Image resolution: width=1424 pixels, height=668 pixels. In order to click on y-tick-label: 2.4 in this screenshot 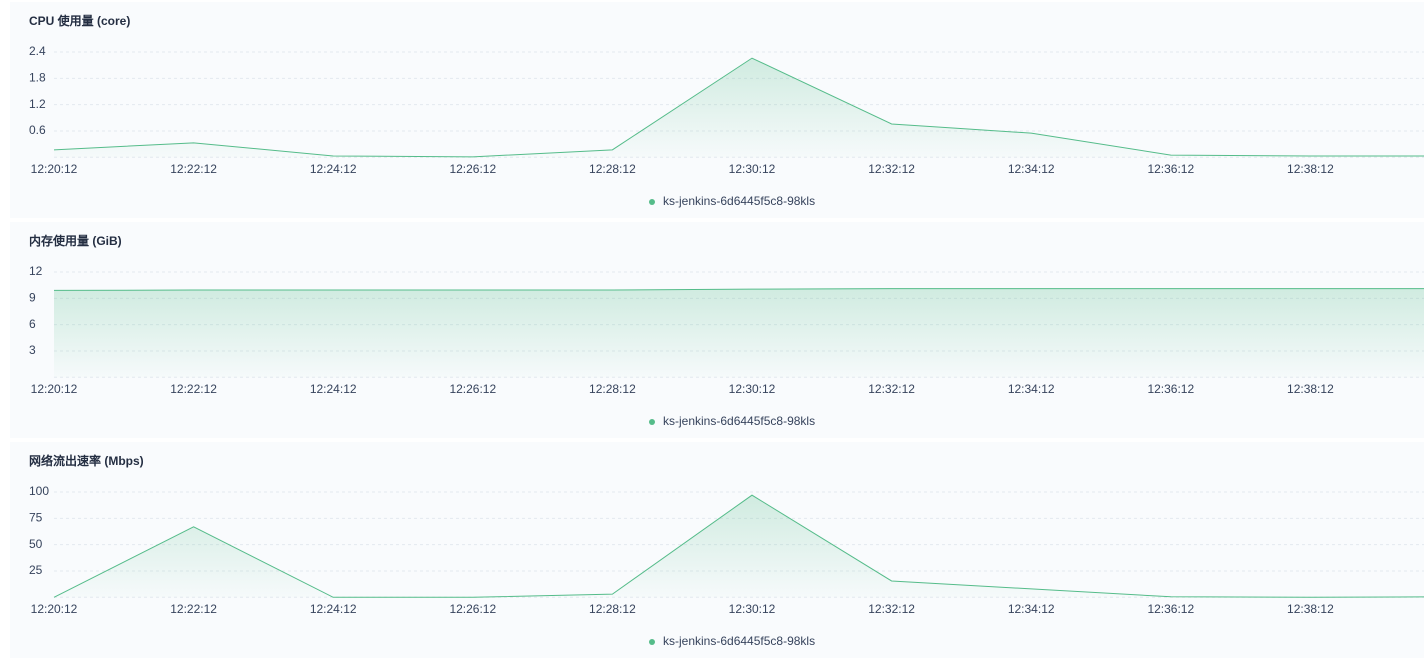, I will do `click(37, 51)`.